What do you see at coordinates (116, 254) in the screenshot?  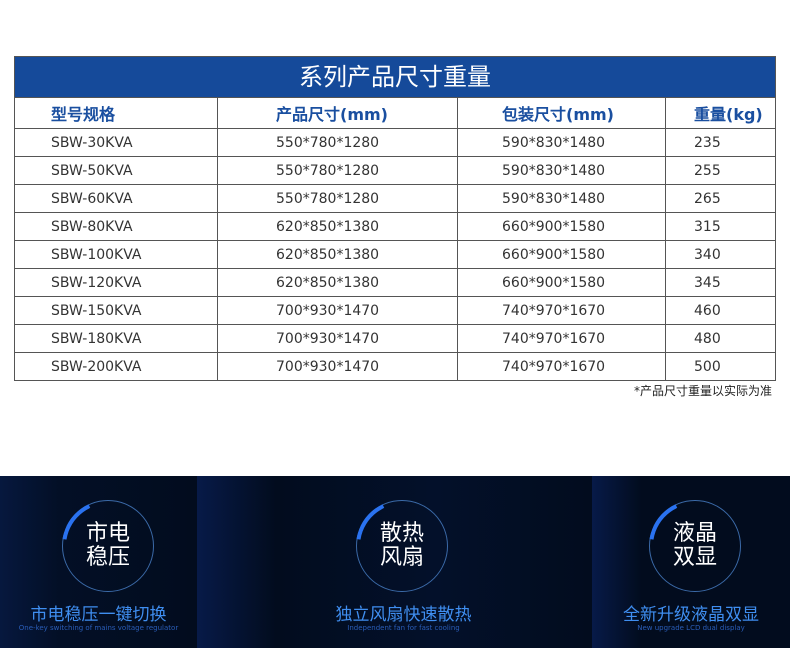 I see `cell-model: SBW-100KVA` at bounding box center [116, 254].